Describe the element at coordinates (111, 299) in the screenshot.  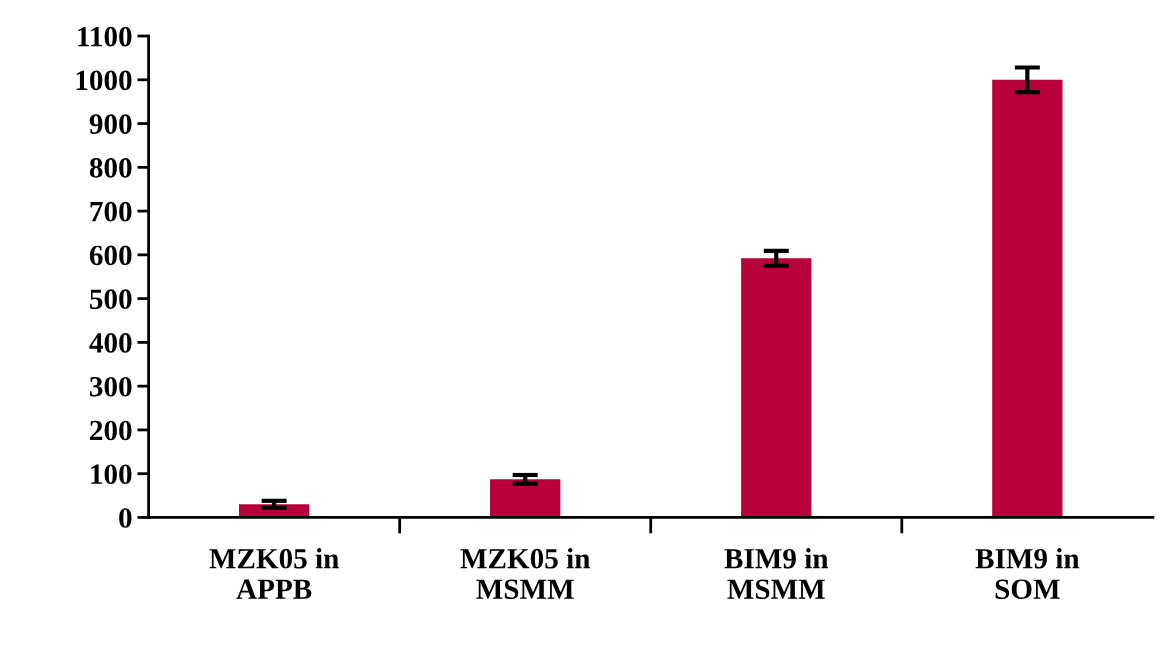
I see `y-tick-label: 500` at that location.